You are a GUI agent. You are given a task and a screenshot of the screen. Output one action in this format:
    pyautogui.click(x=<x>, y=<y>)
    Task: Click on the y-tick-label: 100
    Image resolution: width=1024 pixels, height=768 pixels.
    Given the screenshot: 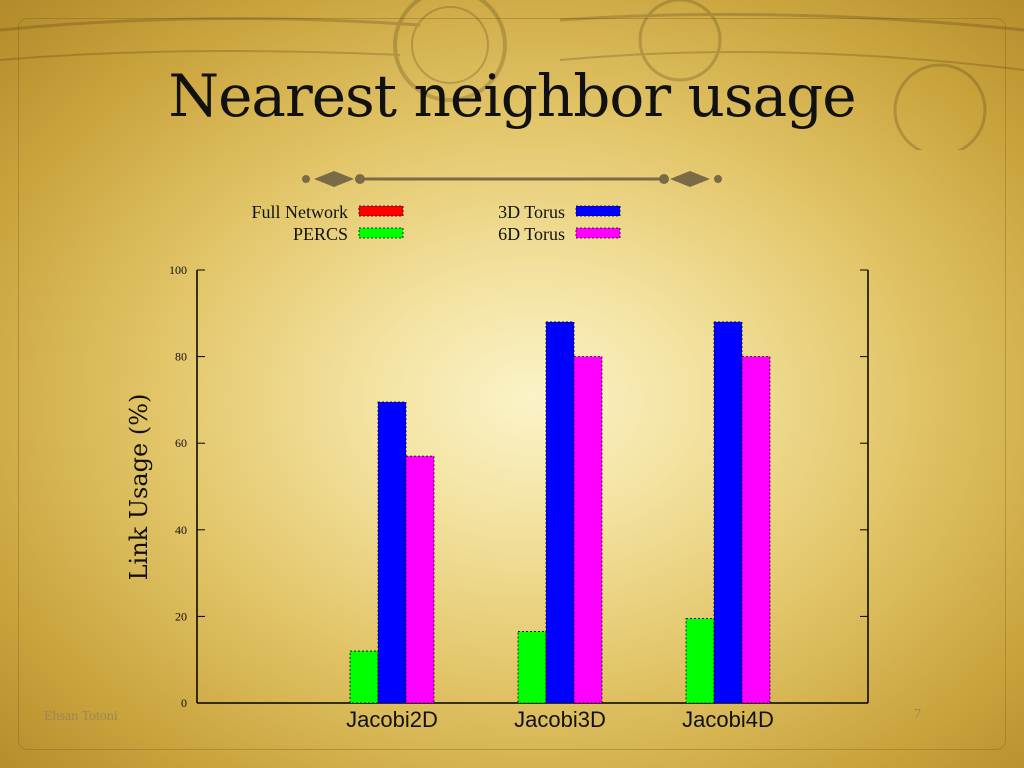 What is the action you would take?
    pyautogui.click(x=178, y=270)
    